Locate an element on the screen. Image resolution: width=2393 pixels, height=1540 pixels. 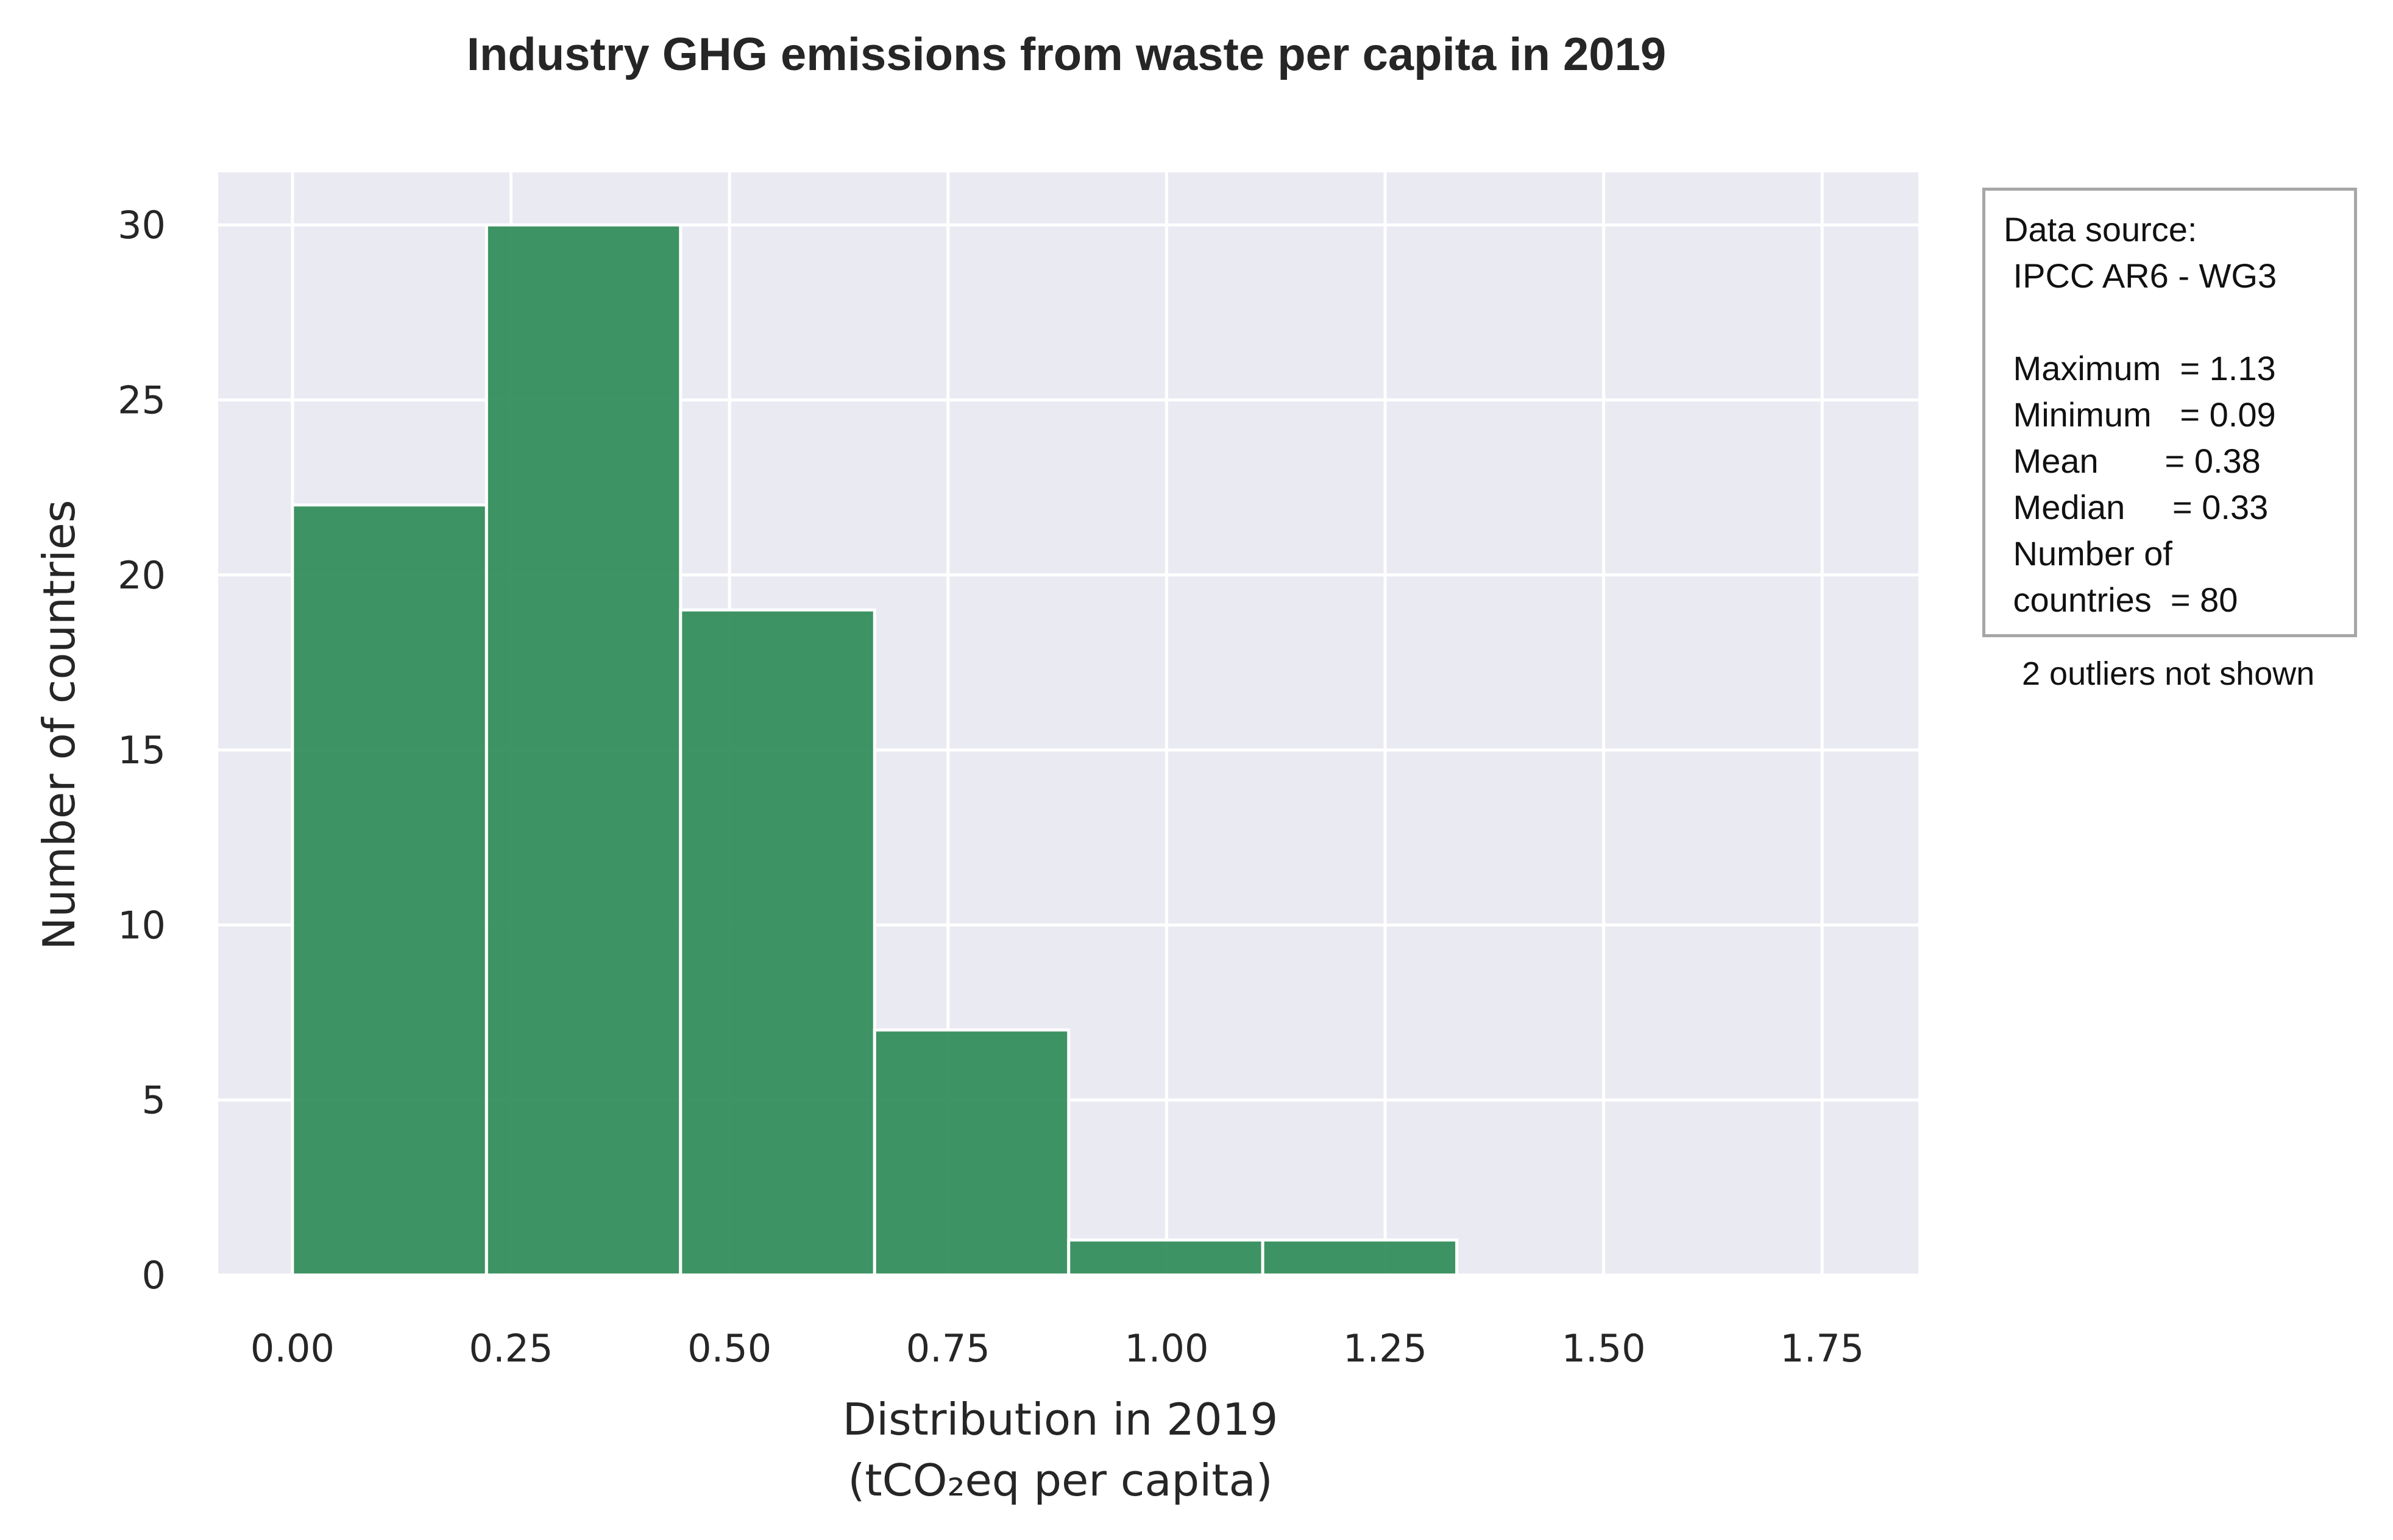
x-tick-label: 1.00 is located at coordinates (1166, 1349).